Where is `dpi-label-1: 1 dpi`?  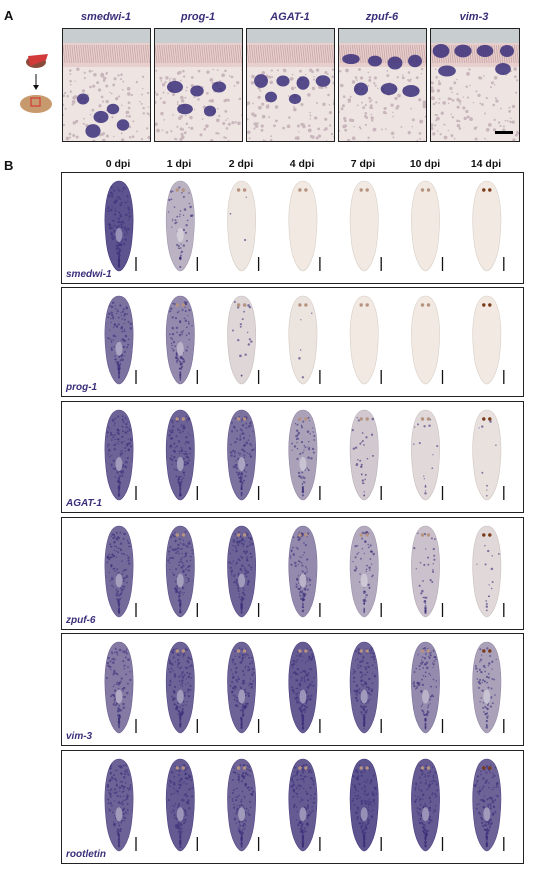 dpi-label-1: 1 dpi is located at coordinates (179, 164).